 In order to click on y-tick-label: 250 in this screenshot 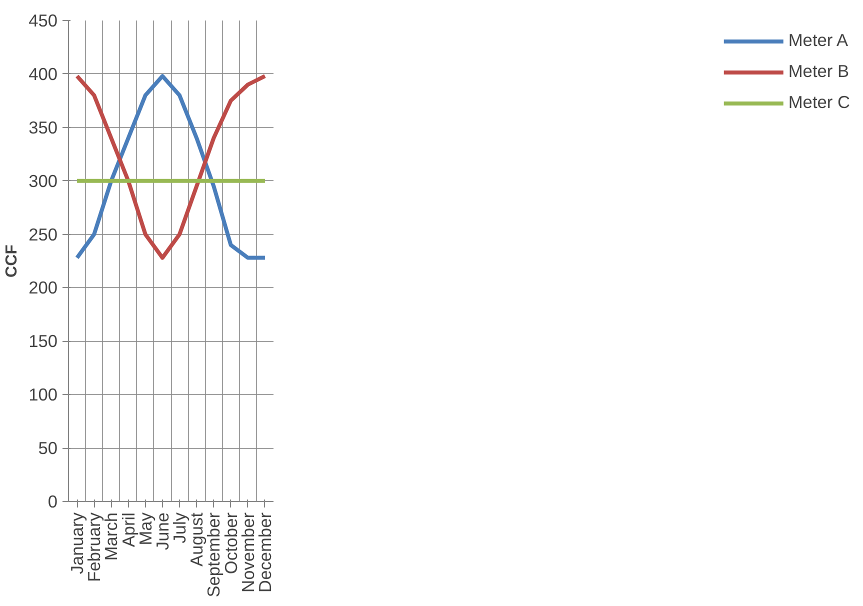, I will do `click(43, 234)`.